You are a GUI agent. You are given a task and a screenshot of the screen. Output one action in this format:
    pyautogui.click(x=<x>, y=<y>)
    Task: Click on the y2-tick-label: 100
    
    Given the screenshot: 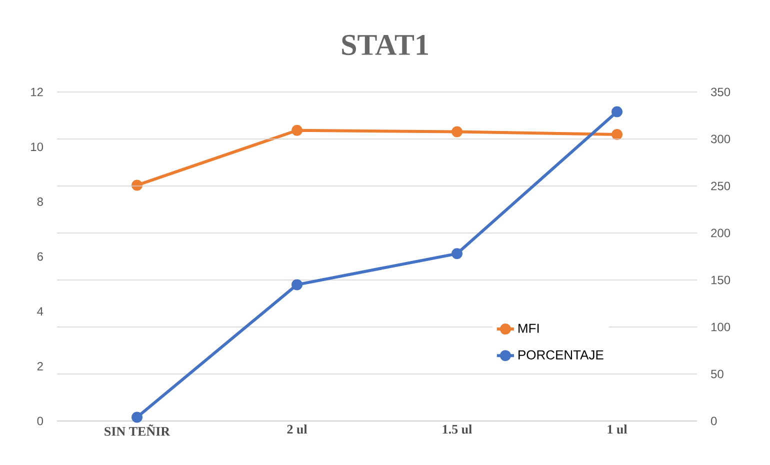 What is the action you would take?
    pyautogui.click(x=720, y=327)
    